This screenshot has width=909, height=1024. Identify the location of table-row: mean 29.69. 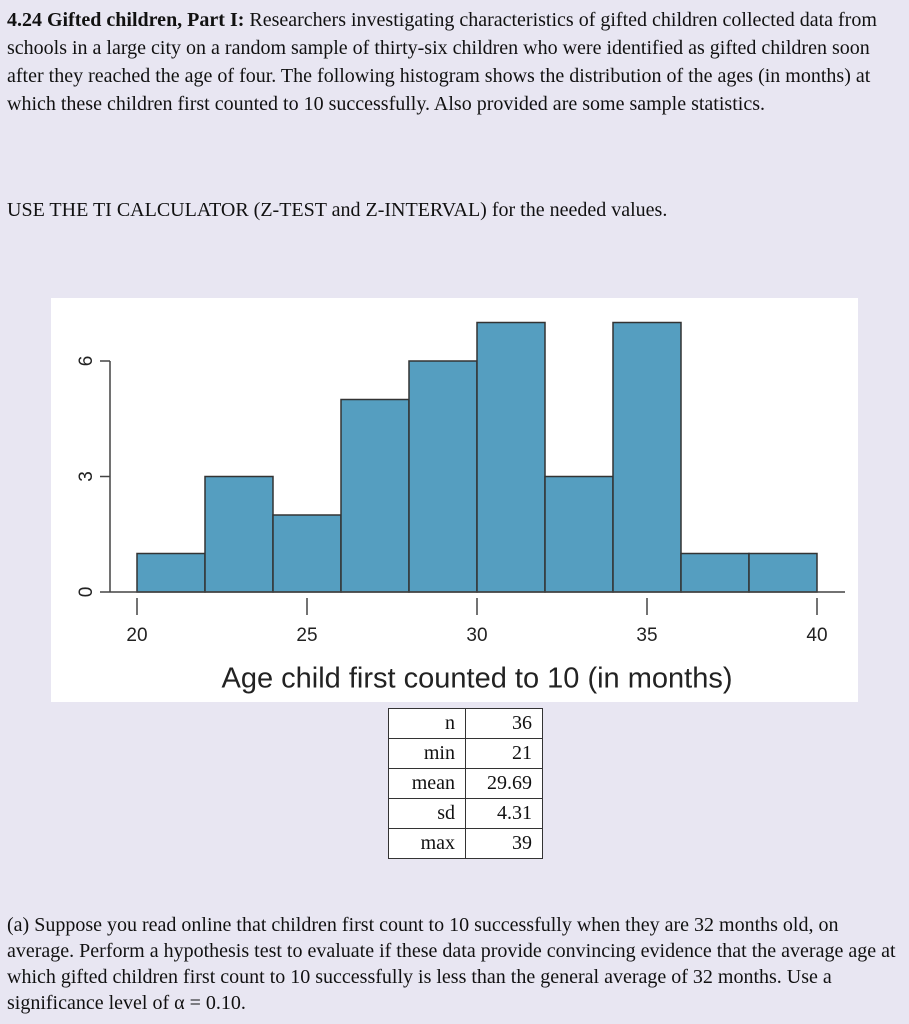
(465, 783).